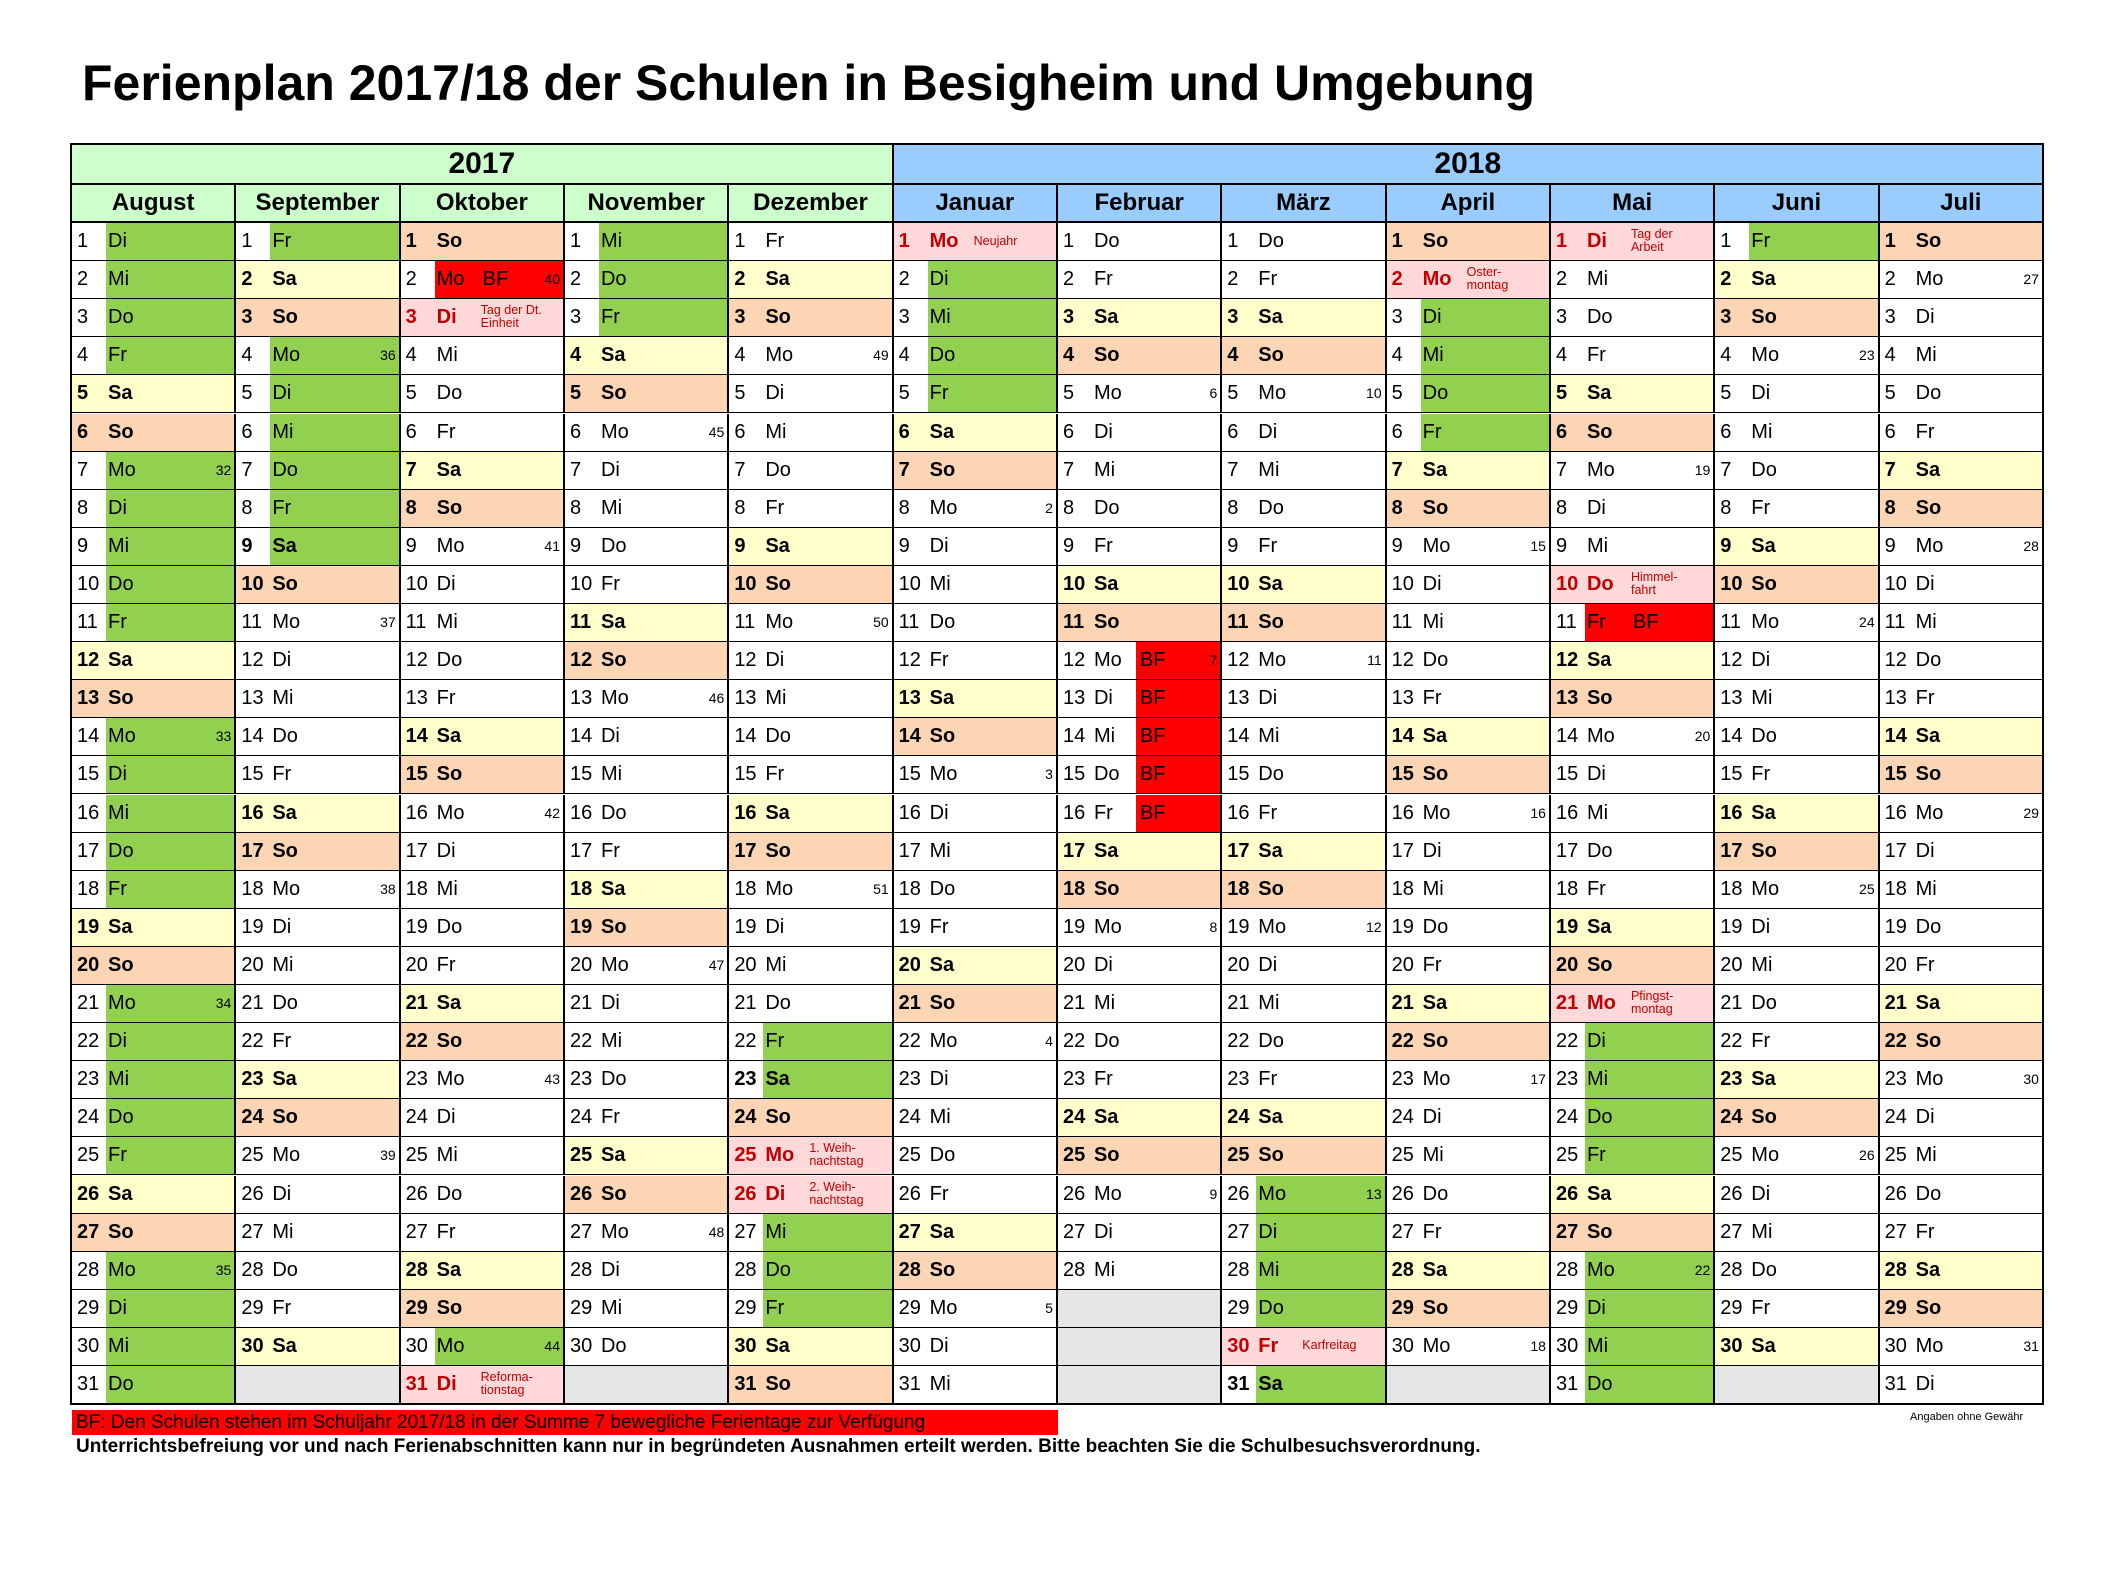 The image size is (2113, 1591). I want to click on day-cell: 16 Fr BF, so click(1140, 813).